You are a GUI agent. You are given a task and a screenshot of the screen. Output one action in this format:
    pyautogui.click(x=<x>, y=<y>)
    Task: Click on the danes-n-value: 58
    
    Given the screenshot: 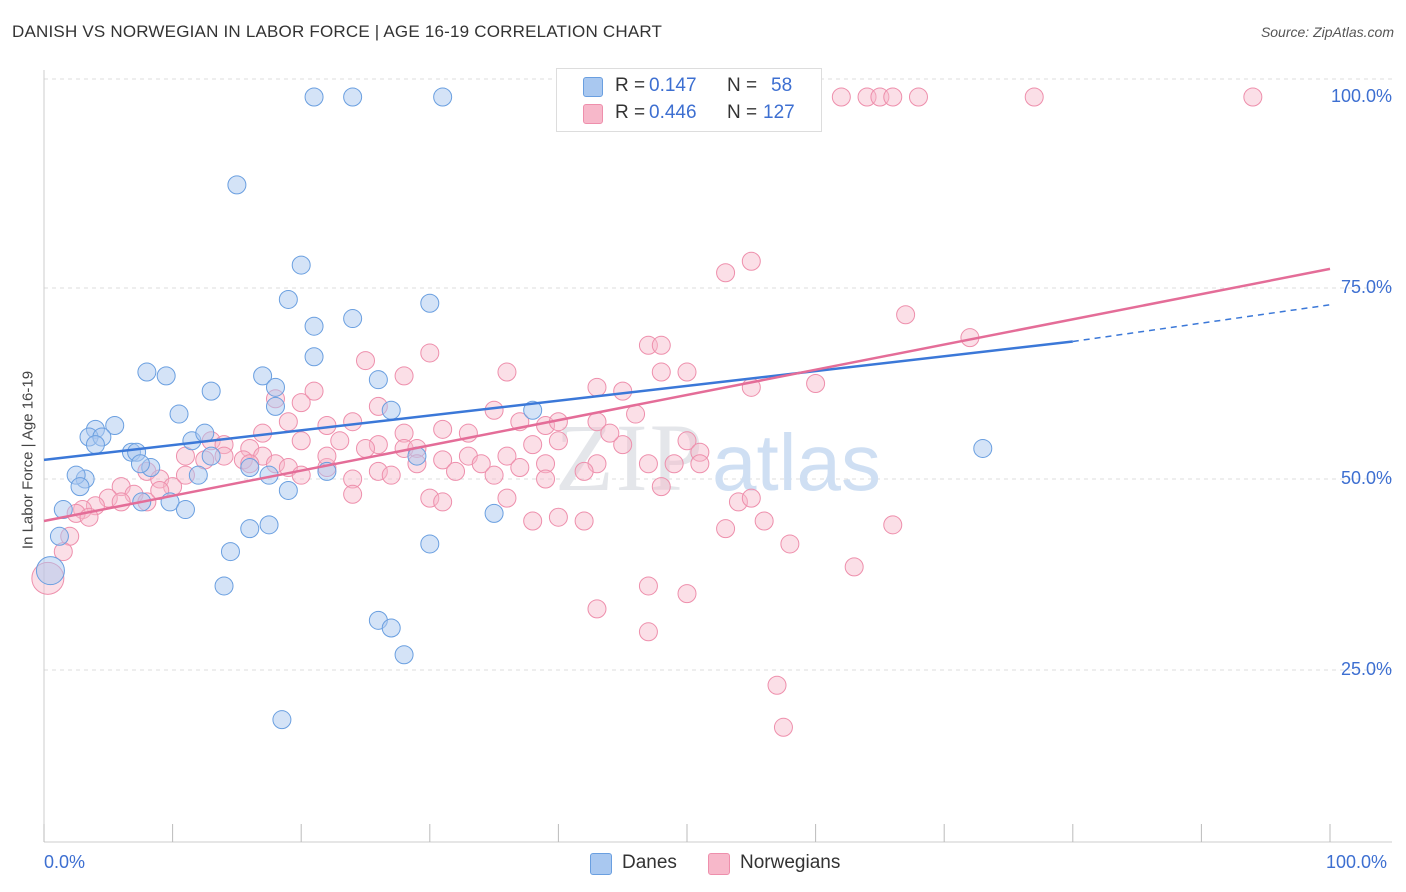 What is the action you would take?
    pyautogui.click(x=782, y=85)
    